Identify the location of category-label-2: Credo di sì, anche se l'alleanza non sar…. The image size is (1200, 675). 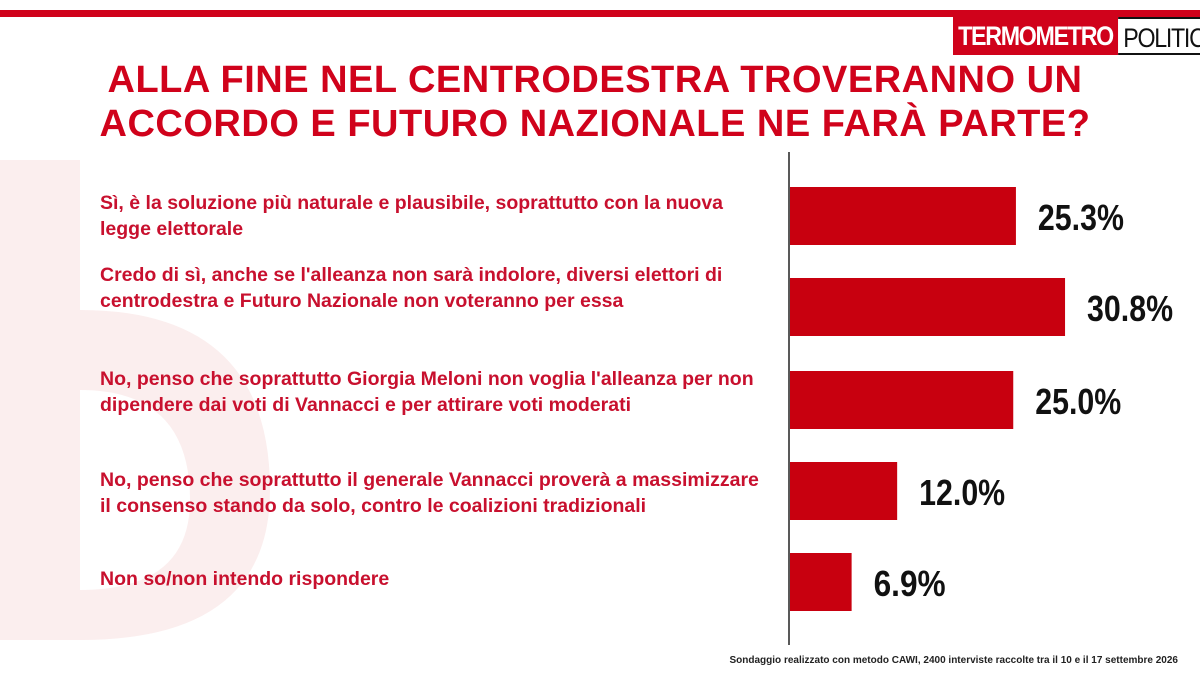
(411, 288).